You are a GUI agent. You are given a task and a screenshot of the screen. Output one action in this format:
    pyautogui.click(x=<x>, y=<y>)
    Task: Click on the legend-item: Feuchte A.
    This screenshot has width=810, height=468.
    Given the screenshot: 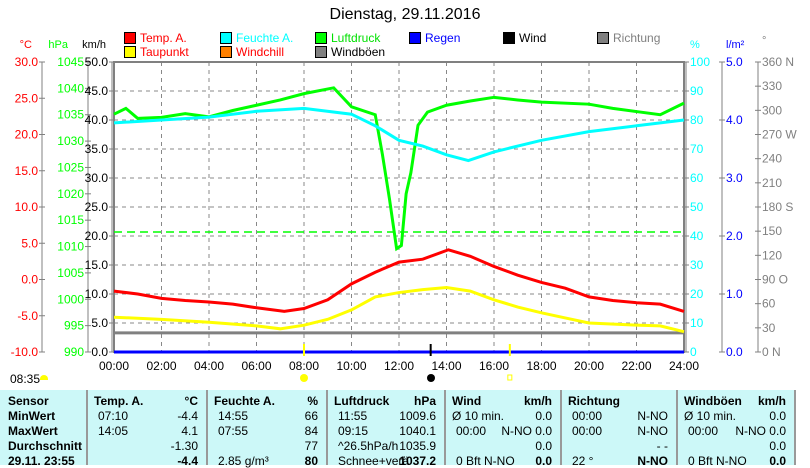 What is the action you would take?
    pyautogui.click(x=256, y=38)
    